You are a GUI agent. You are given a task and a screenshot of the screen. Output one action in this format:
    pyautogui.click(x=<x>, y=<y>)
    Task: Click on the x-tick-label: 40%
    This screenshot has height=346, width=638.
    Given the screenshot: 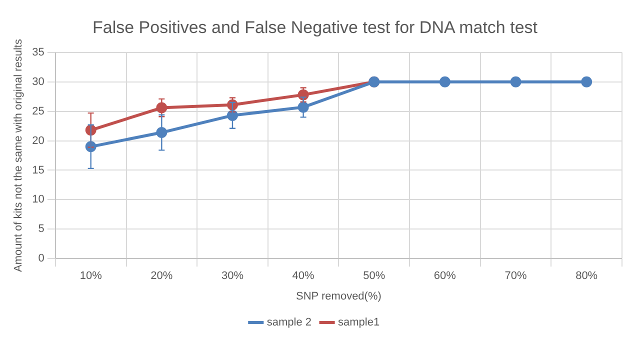 What is the action you would take?
    pyautogui.click(x=303, y=276)
    